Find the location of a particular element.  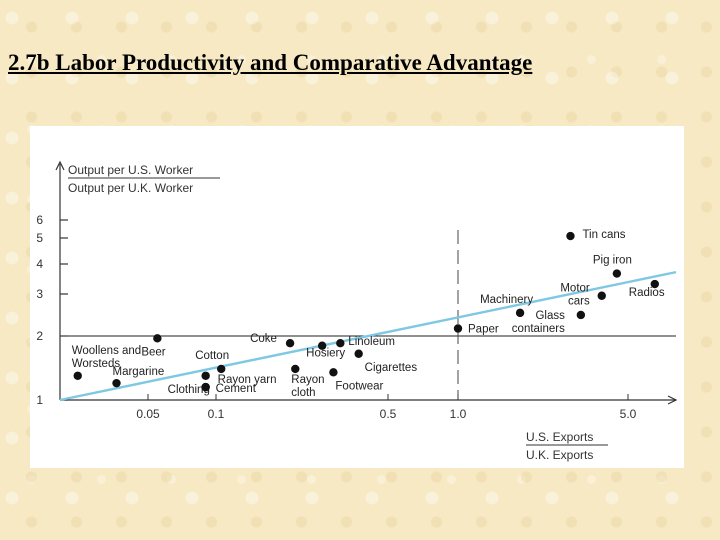

point-label-line: Cement is located at coordinates (236, 389).